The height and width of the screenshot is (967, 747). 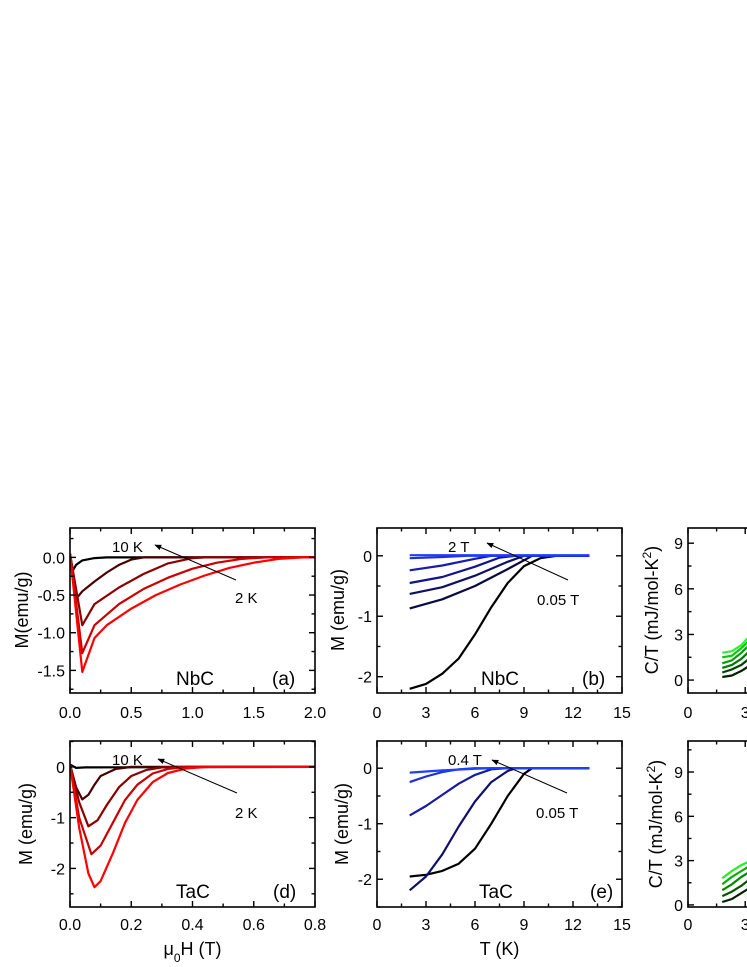 I want to click on x-tick-label: 1.0, so click(x=192, y=713).